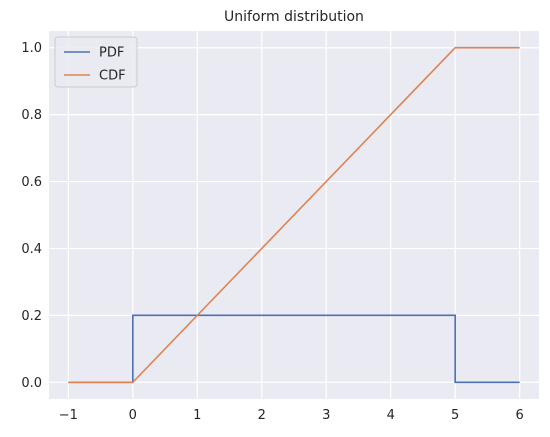 This screenshot has width=550, height=437. I want to click on x-tick-label: 4, so click(391, 415).